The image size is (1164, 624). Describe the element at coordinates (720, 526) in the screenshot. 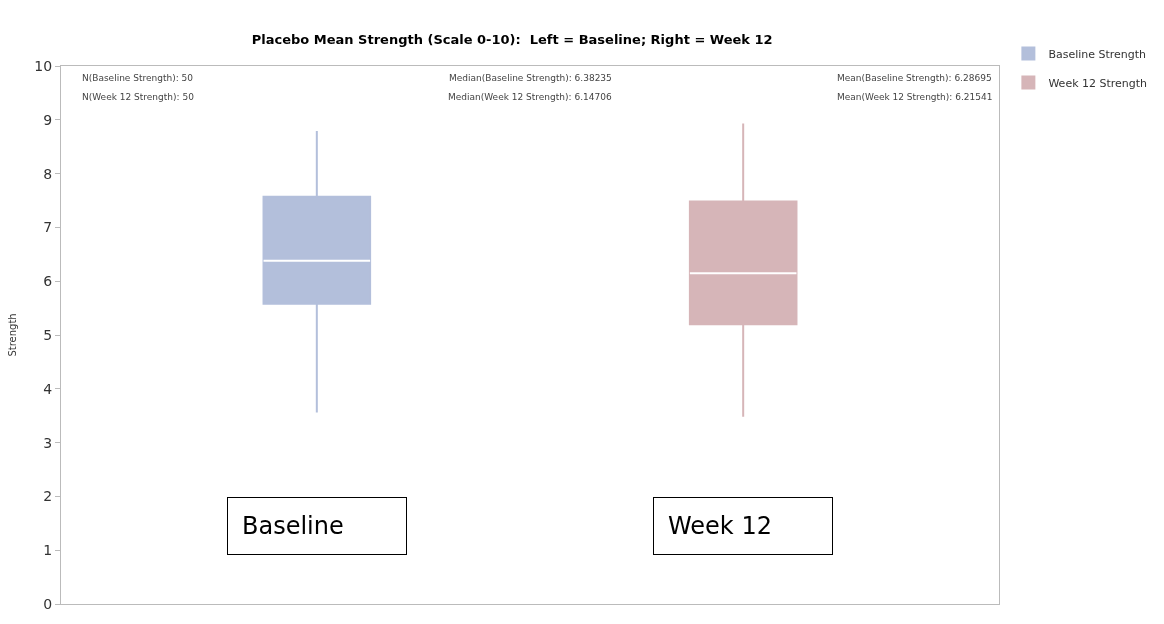

I see `annotation: Week 12` at that location.